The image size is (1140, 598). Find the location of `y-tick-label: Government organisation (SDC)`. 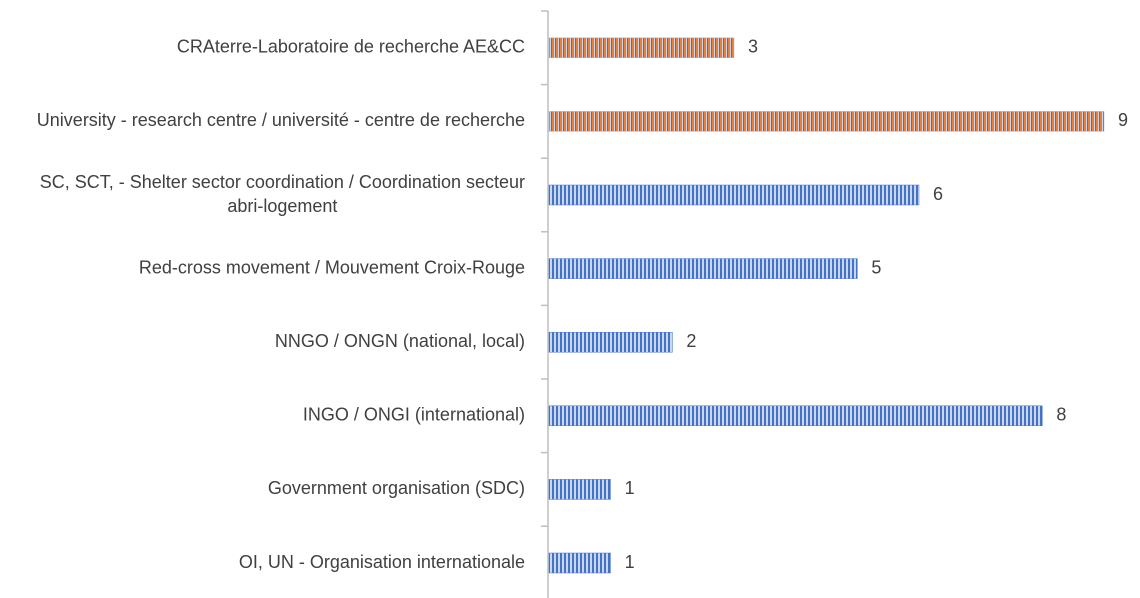

y-tick-label: Government organisation (SDC) is located at coordinates (396, 488).